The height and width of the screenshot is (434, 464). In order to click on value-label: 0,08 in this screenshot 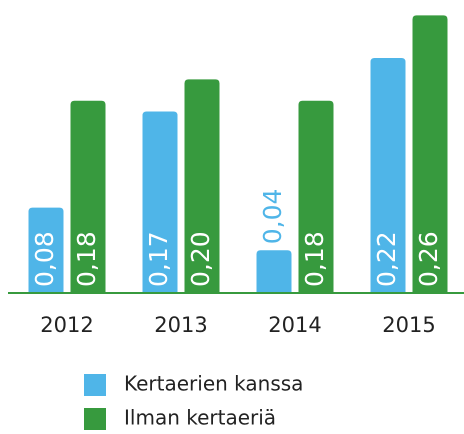, I will do `click(44, 259)`.